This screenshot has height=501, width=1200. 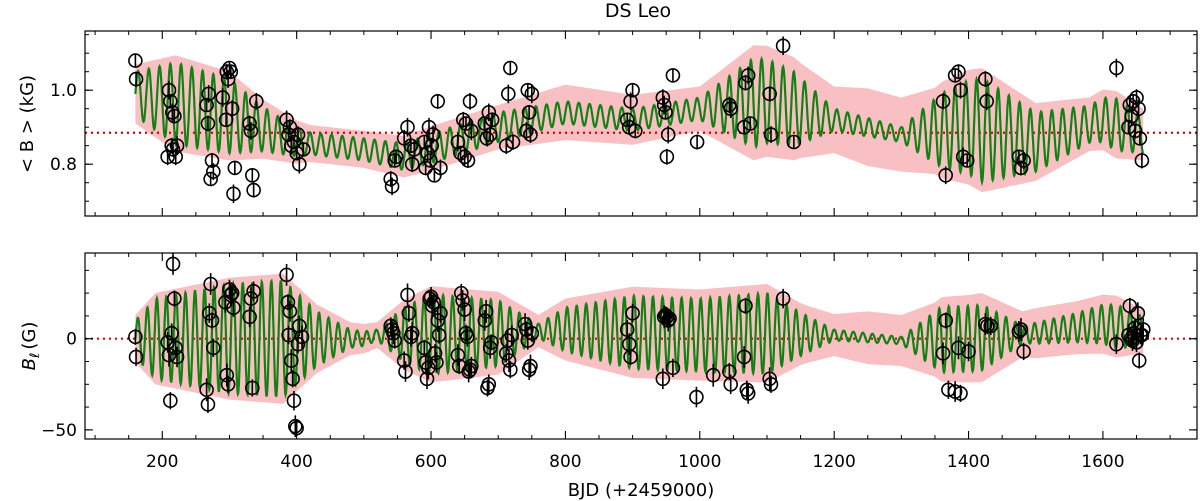 What do you see at coordinates (27, 124) in the screenshot?
I see `top-y-axis-label: < B > (kG)` at bounding box center [27, 124].